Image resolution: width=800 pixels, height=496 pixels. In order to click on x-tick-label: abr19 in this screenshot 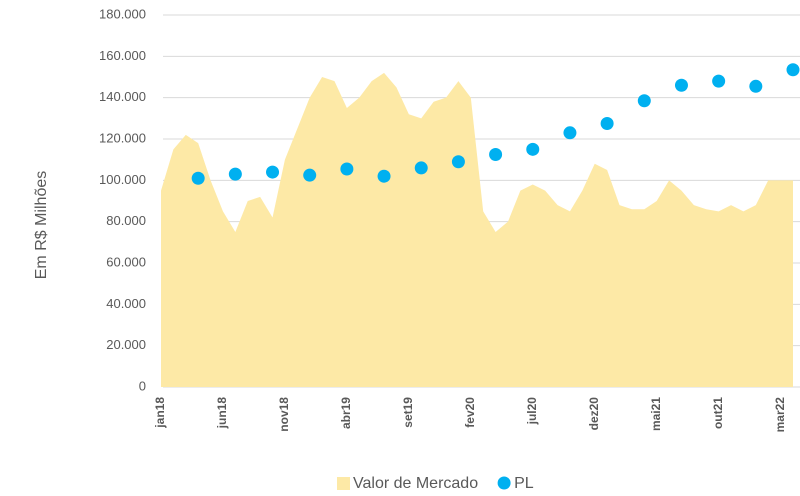, I will do `click(346, 413)`.